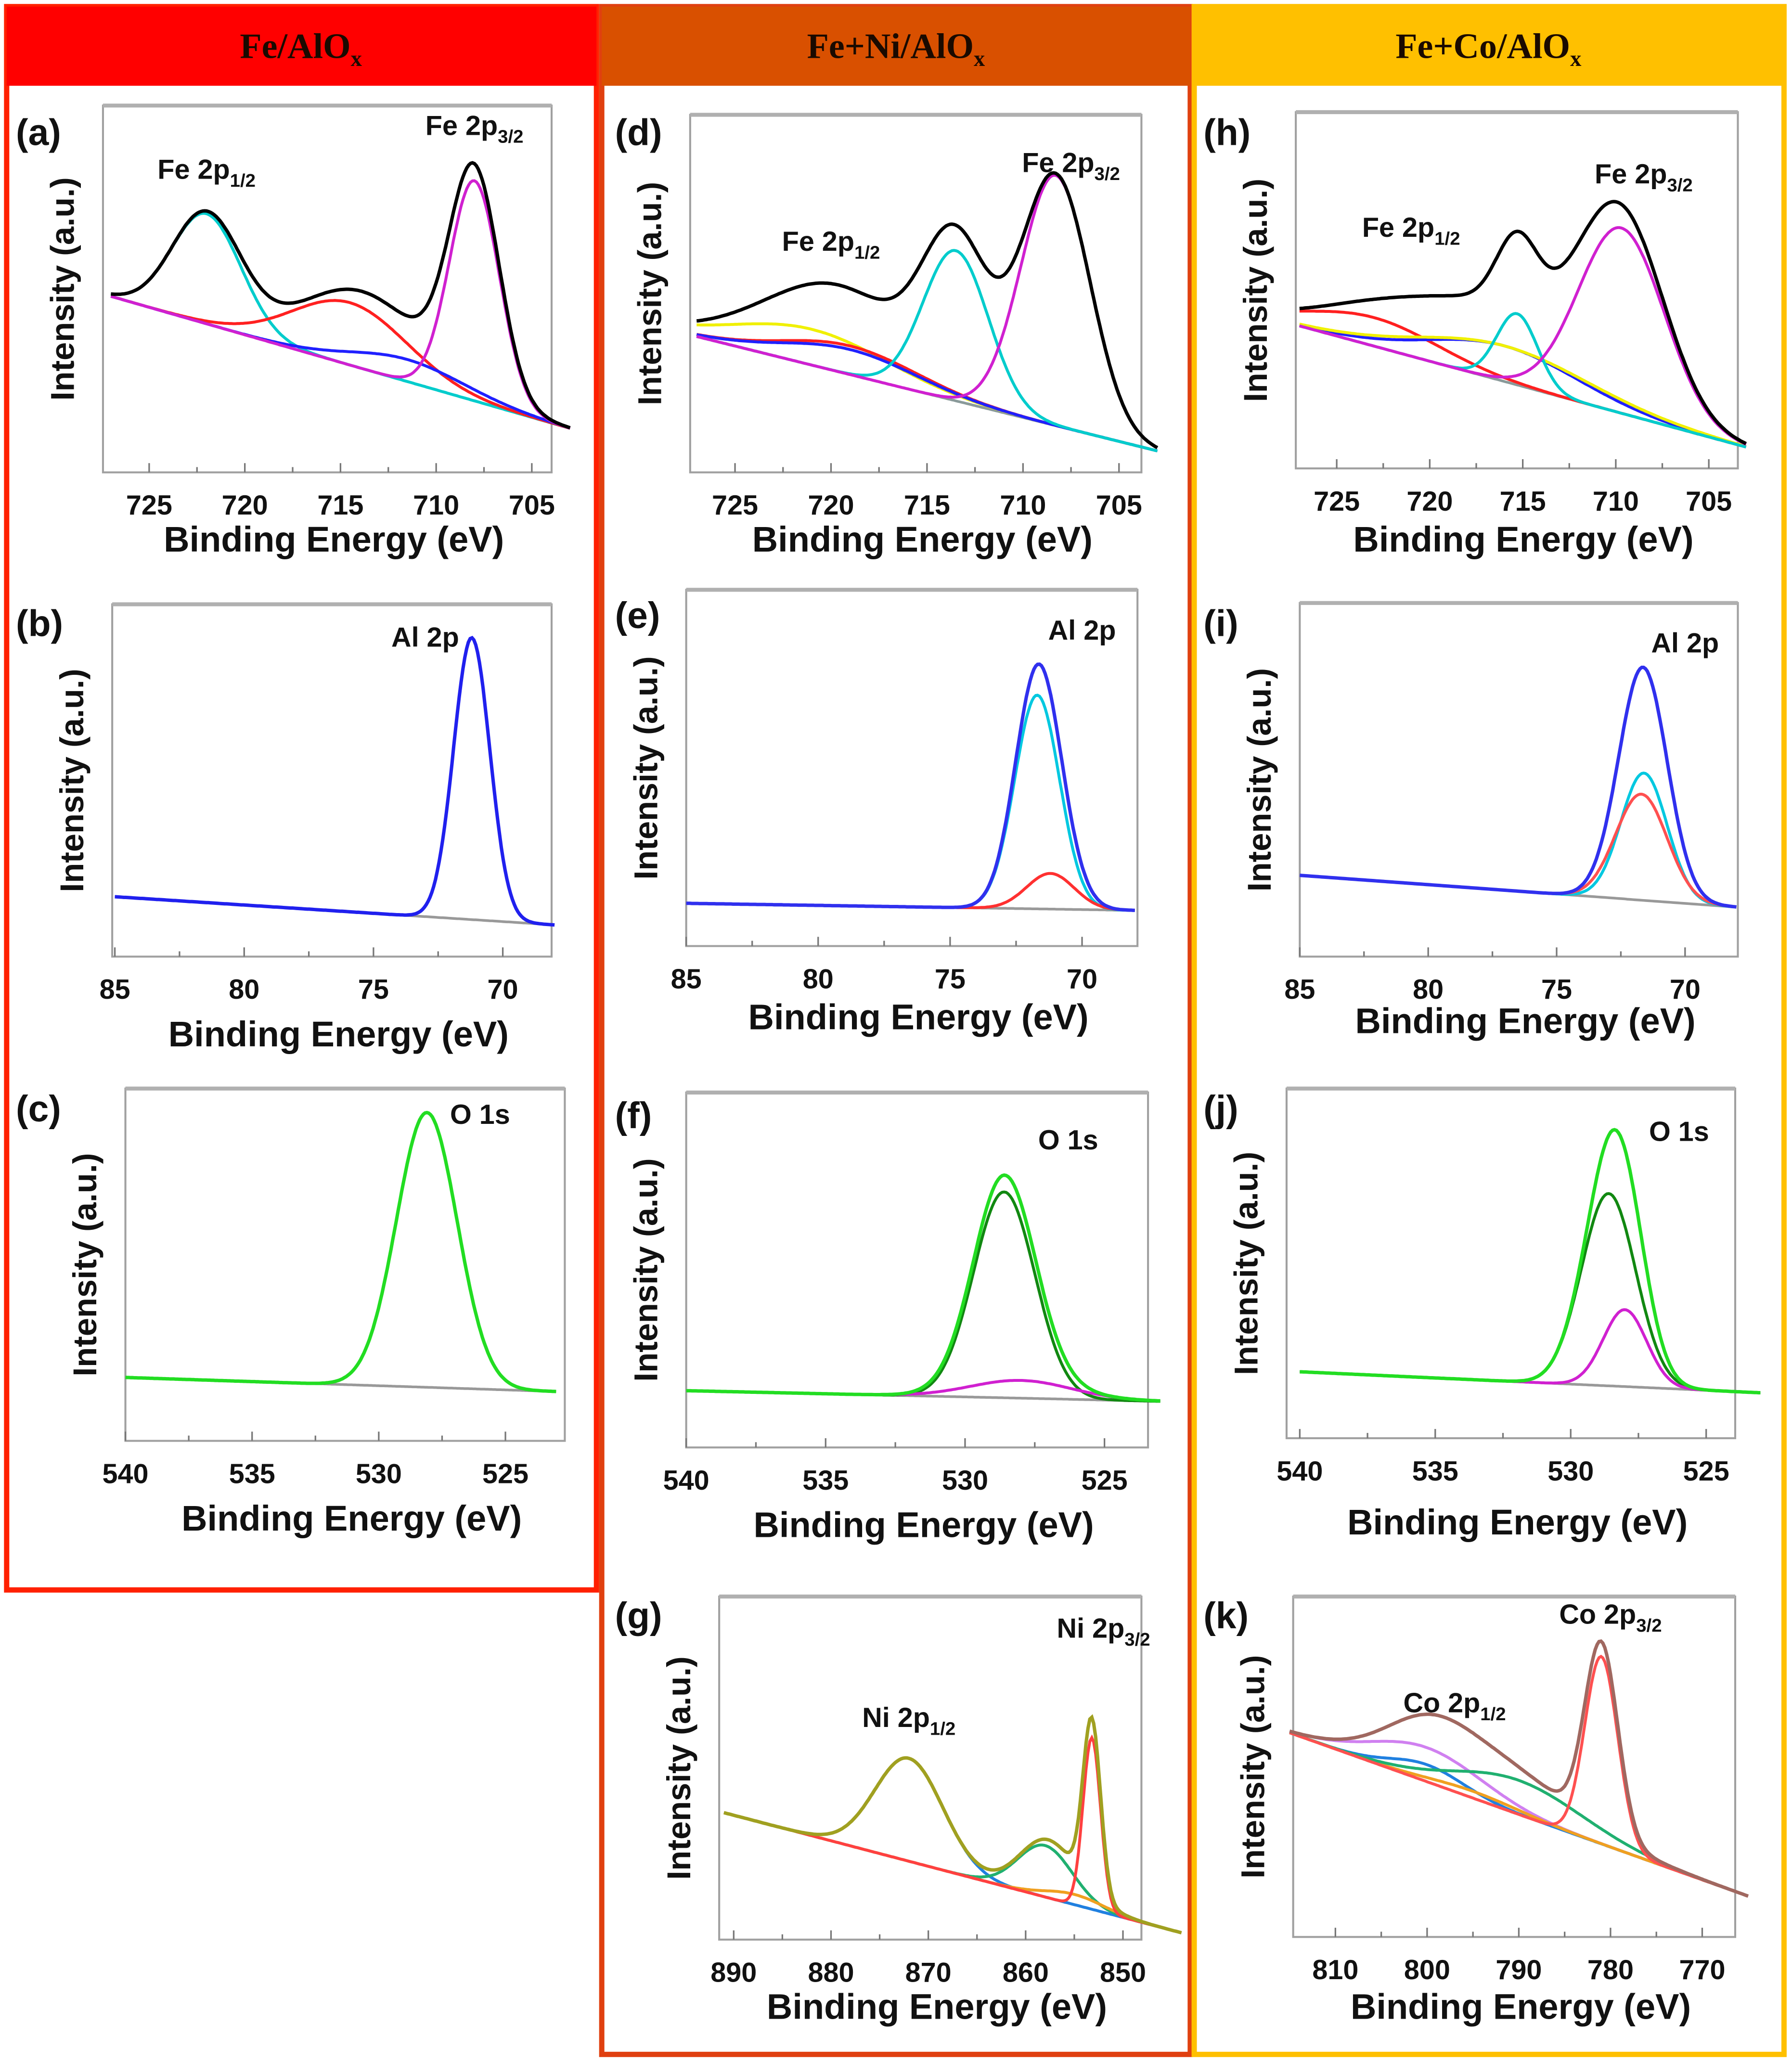 The width and height of the screenshot is (1792, 2061). What do you see at coordinates (909, 1720) in the screenshot?
I see `peak-annotation: Ni 2p1/2` at bounding box center [909, 1720].